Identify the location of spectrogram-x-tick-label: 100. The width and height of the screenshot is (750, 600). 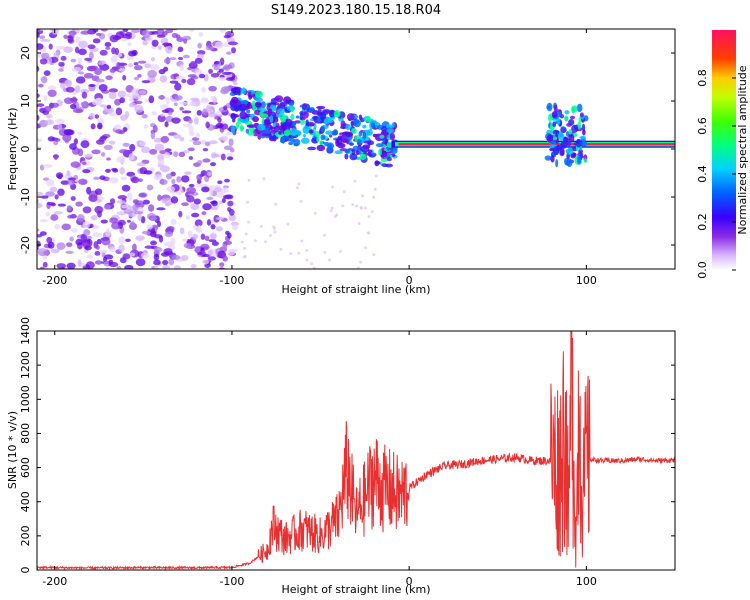
(586, 280).